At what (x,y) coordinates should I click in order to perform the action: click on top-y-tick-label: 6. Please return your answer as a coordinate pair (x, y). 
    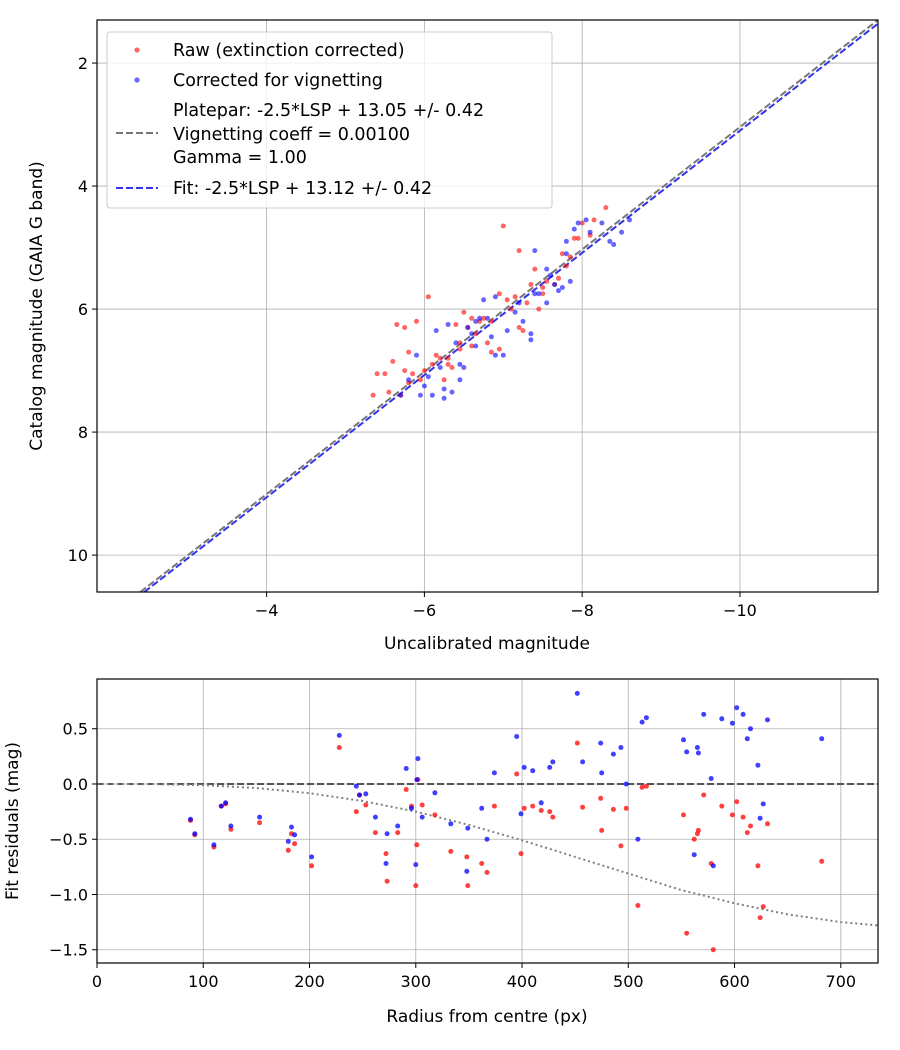
    Looking at the image, I should click on (83, 309).